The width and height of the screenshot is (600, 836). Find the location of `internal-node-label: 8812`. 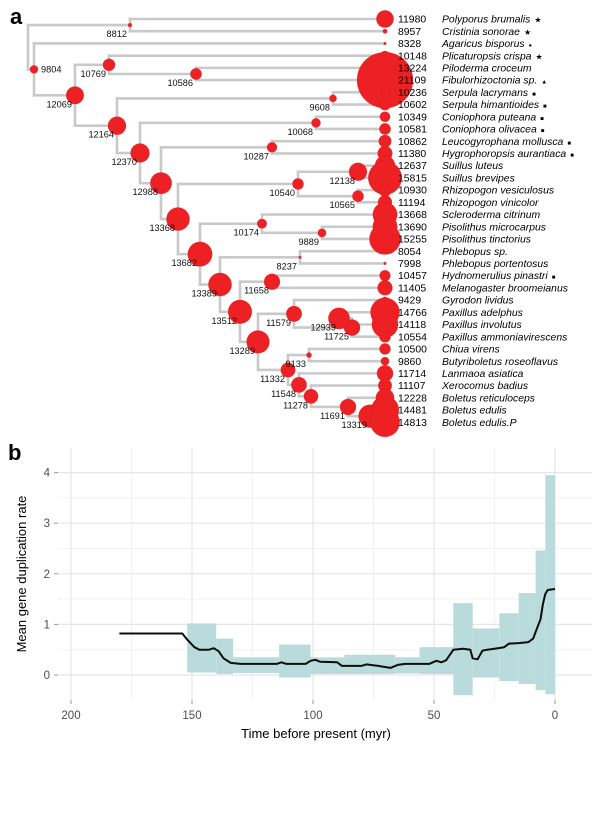

internal-node-label: 8812 is located at coordinates (117, 34).